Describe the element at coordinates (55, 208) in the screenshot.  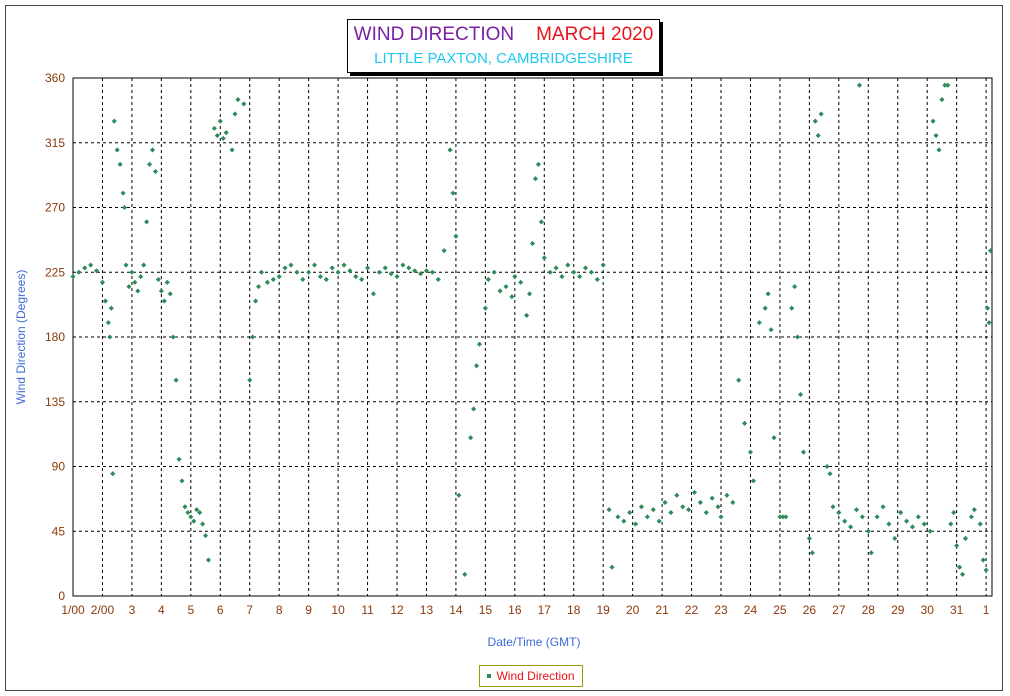
I see `y-tick-label: 270` at that location.